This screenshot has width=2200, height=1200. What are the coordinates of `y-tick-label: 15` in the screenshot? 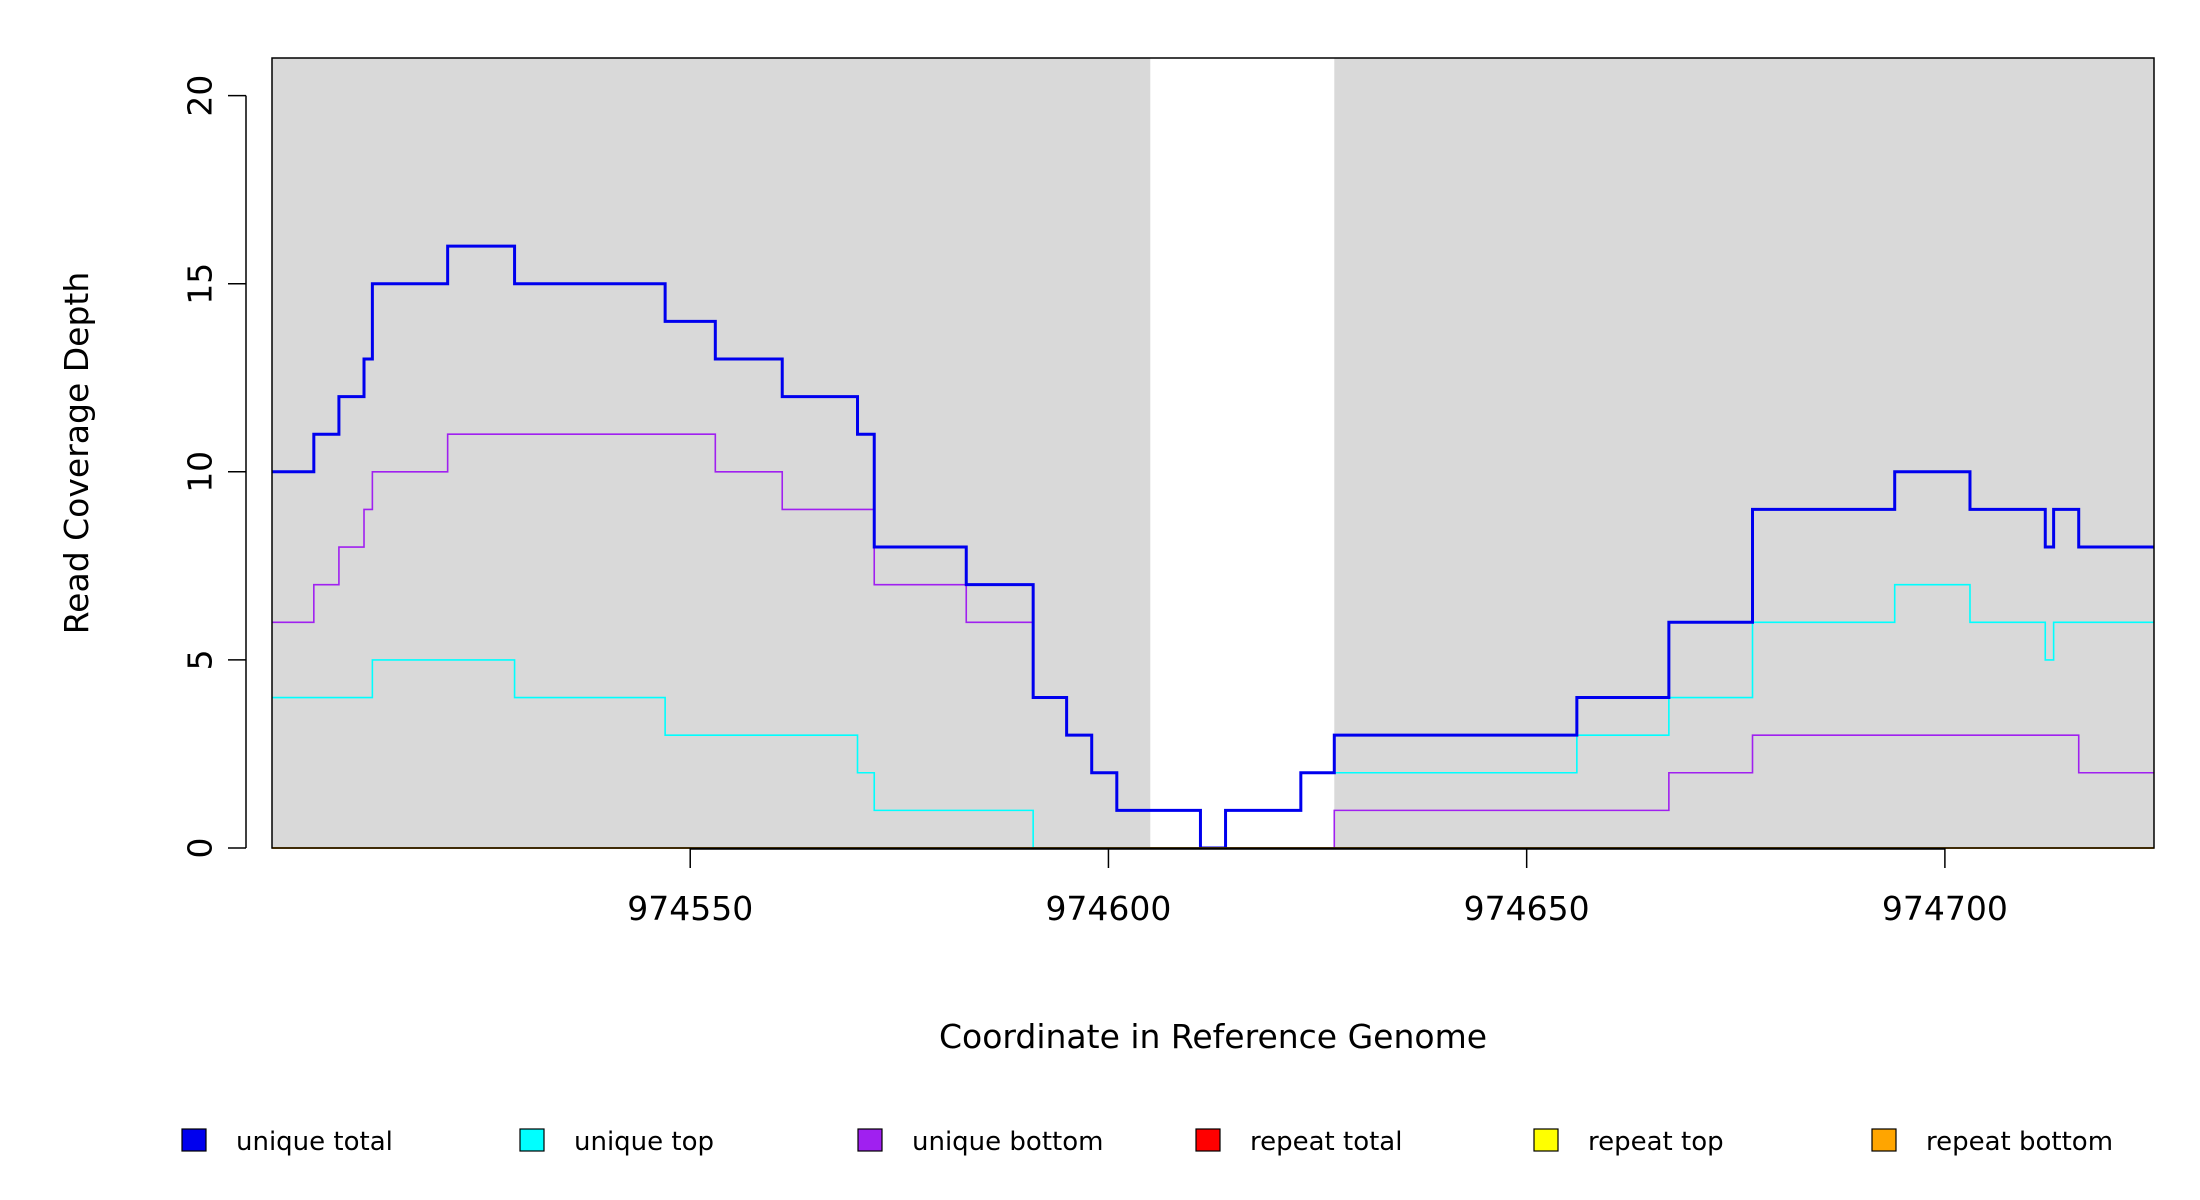 It's located at (200, 284).